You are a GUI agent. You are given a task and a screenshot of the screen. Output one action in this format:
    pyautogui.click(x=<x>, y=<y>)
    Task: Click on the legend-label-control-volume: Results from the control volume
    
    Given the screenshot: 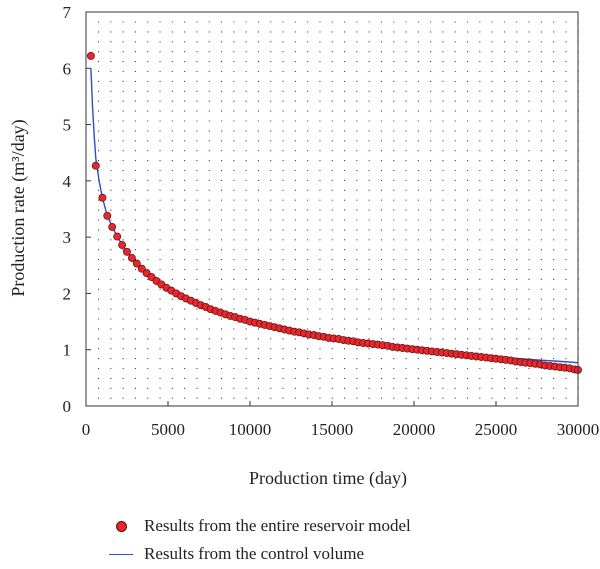 What is the action you would take?
    pyautogui.click(x=254, y=553)
    